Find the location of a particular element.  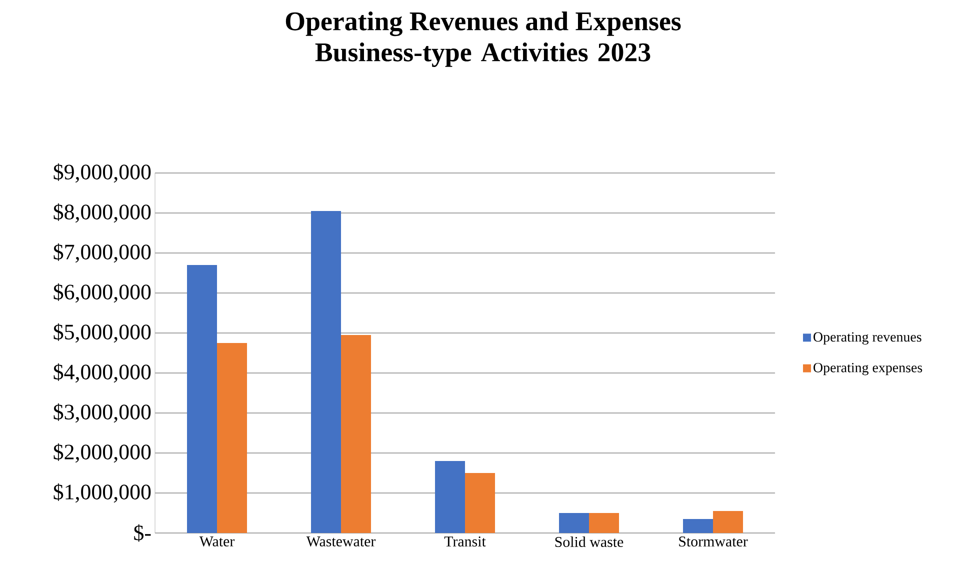

legend-label: Operating revenues is located at coordinates (868, 338).